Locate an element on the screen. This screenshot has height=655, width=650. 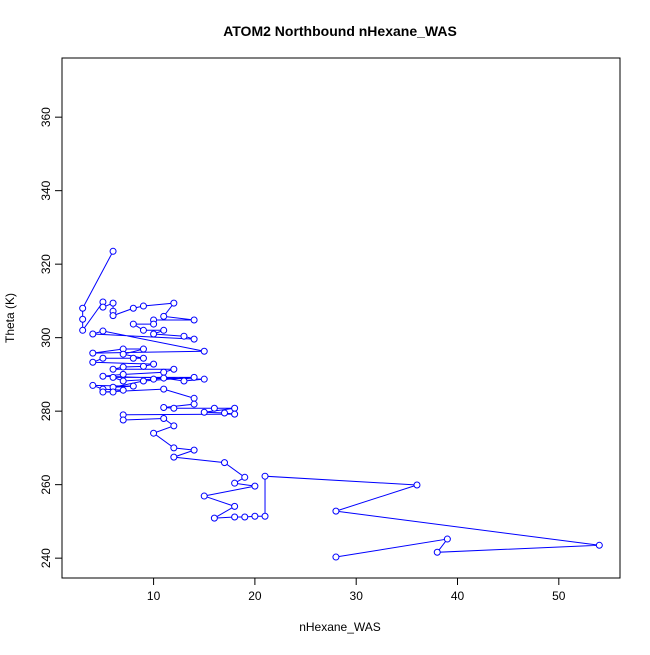
y-tick-label: 340 is located at coordinates (46, 190).